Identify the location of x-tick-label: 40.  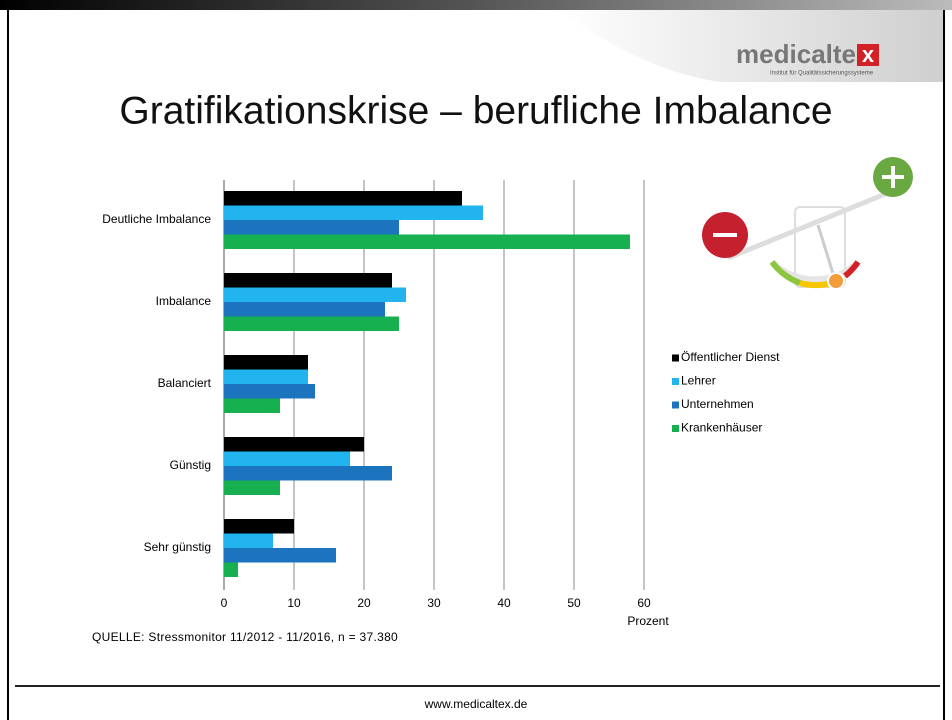
(504, 603).